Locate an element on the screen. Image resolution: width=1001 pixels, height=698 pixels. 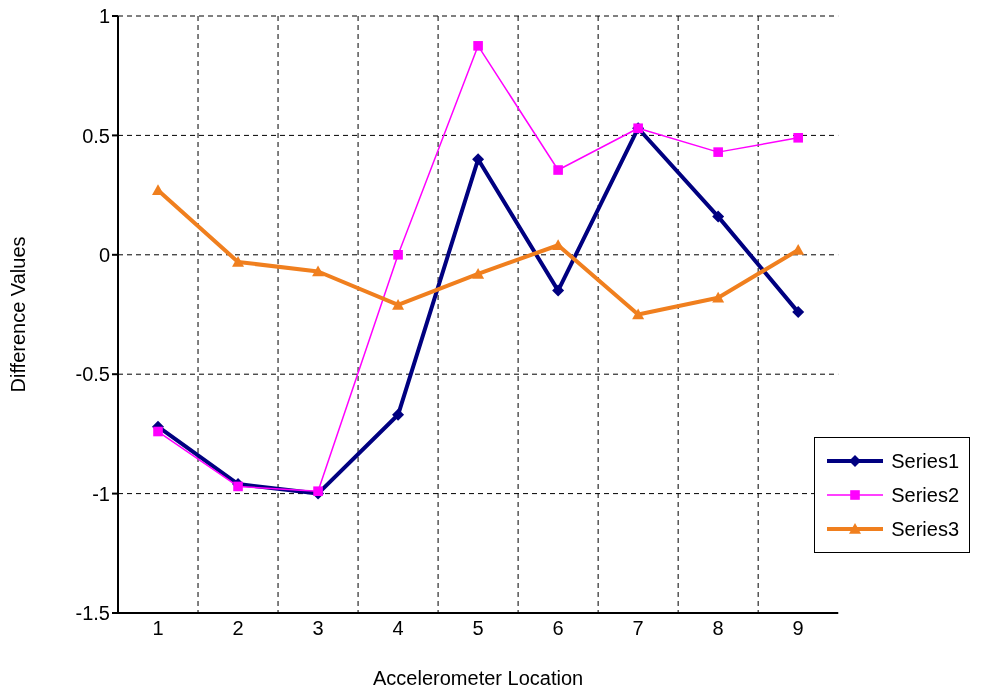
y-tick-label: 1 is located at coordinates (104, 16).